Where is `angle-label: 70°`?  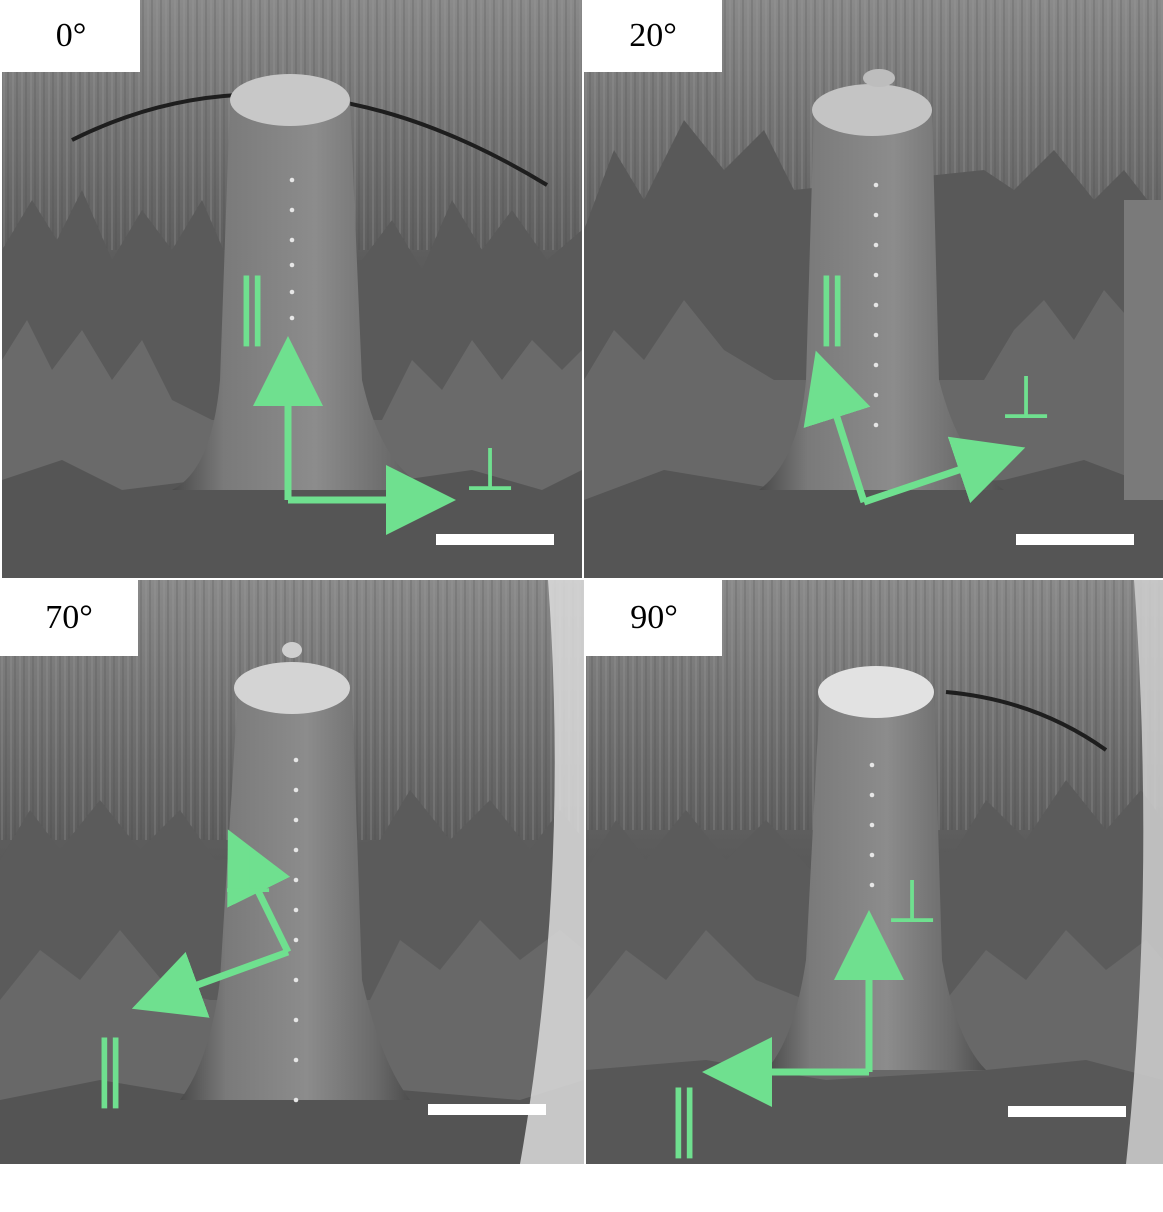
angle-label: 70° is located at coordinates (69, 618).